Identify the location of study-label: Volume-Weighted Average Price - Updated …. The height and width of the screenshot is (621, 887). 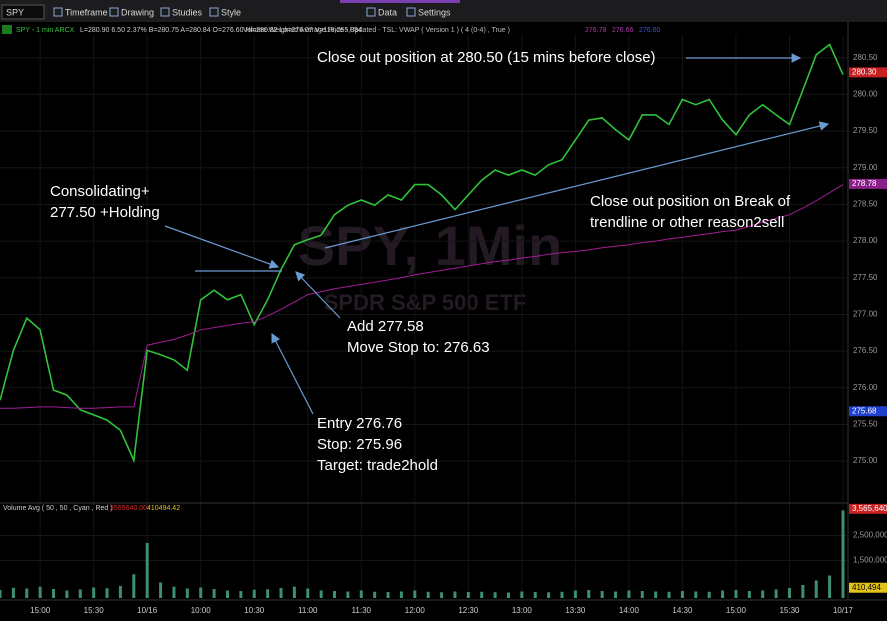
(376, 30).